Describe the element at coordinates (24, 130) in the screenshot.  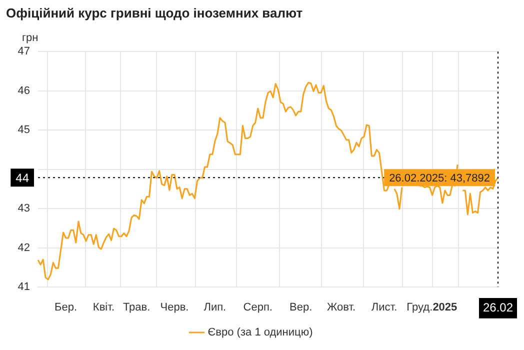
I see `y-tick-label: 45` at that location.